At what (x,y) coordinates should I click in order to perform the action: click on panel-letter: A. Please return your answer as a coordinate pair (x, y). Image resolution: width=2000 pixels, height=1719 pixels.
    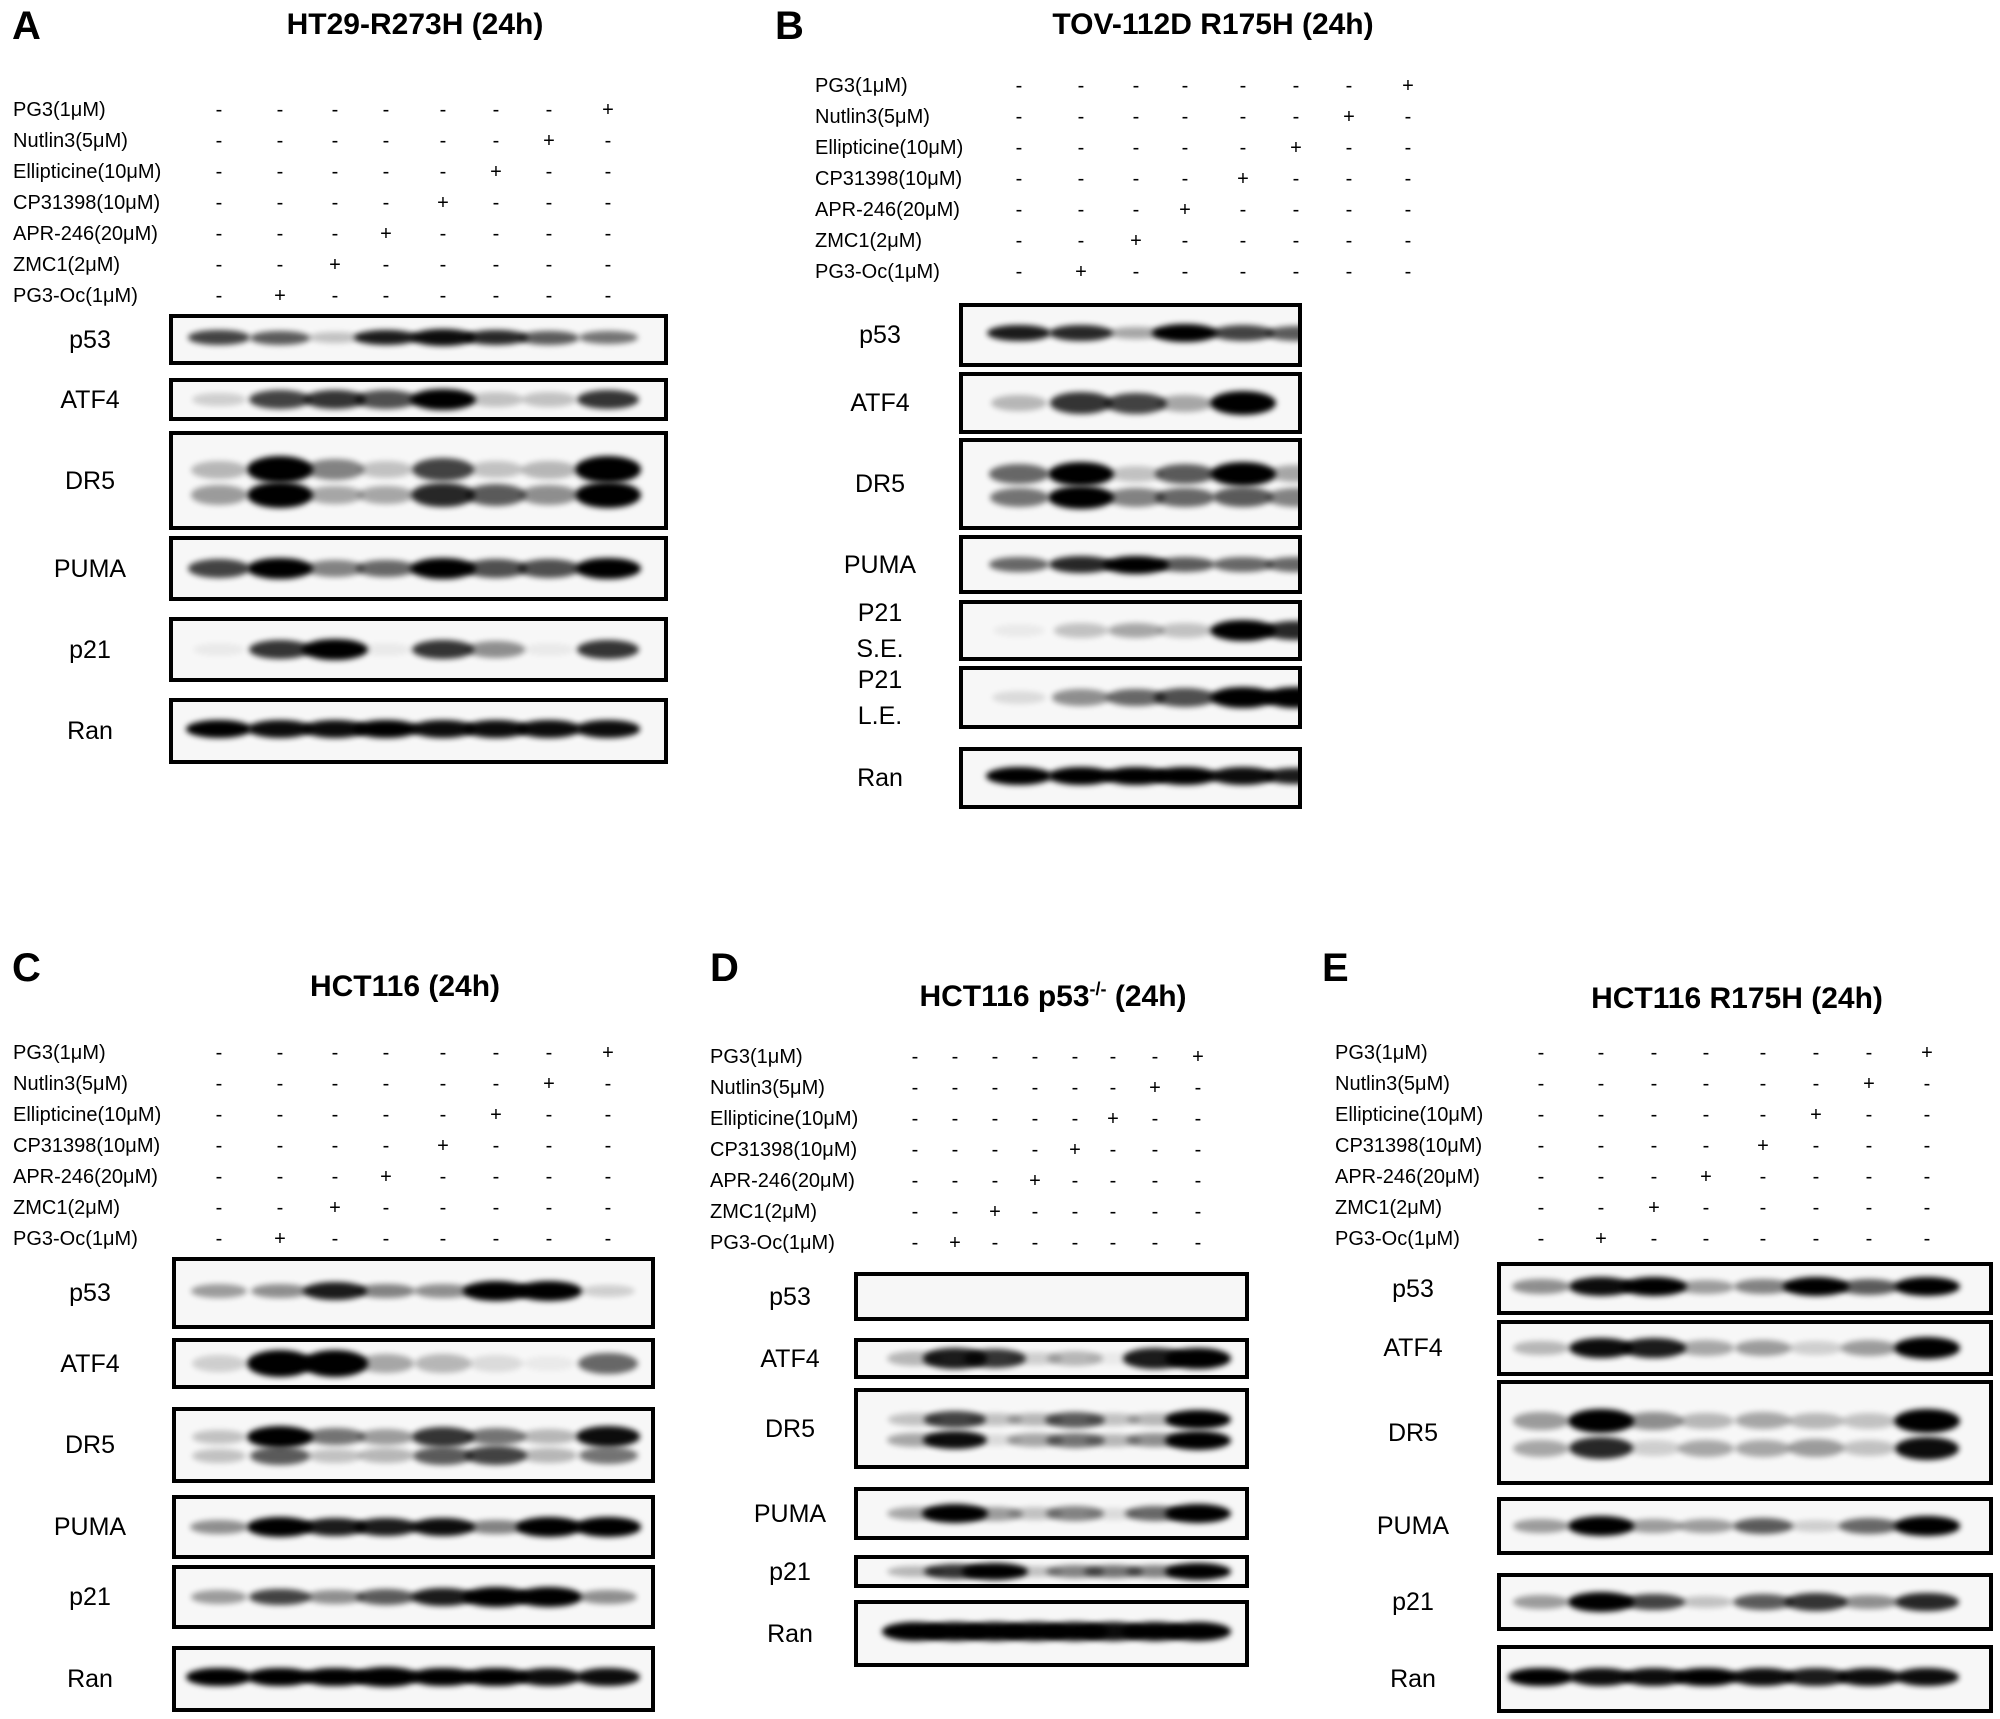
    Looking at the image, I should click on (26, 26).